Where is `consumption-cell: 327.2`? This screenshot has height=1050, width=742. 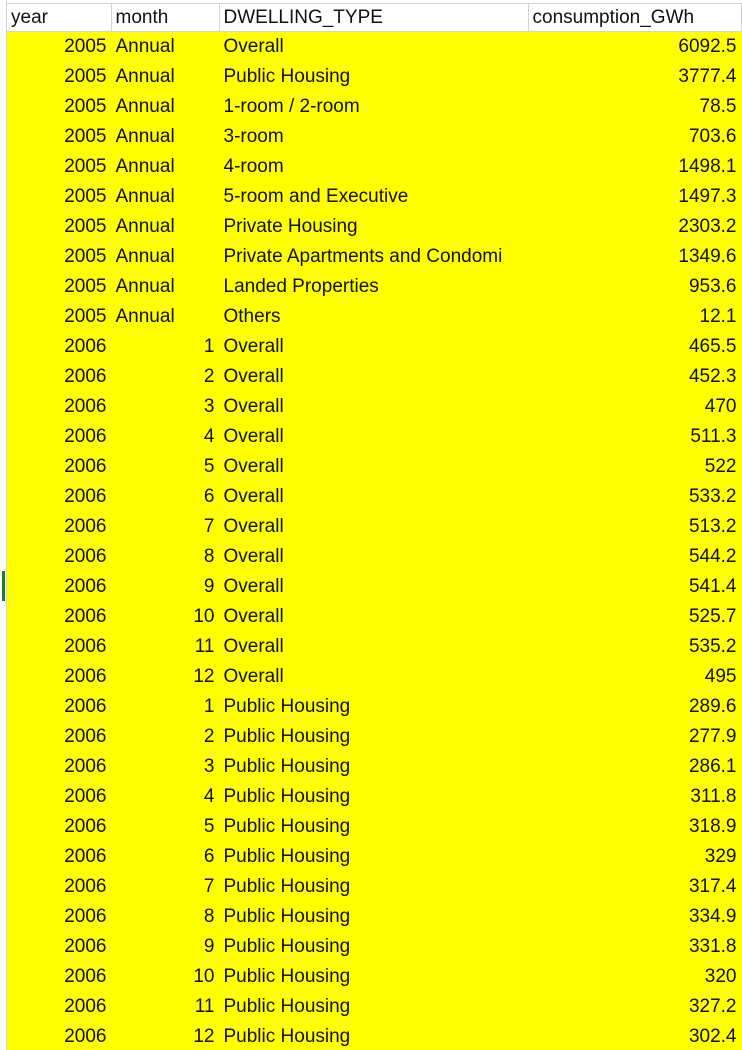 consumption-cell: 327.2 is located at coordinates (635, 1006).